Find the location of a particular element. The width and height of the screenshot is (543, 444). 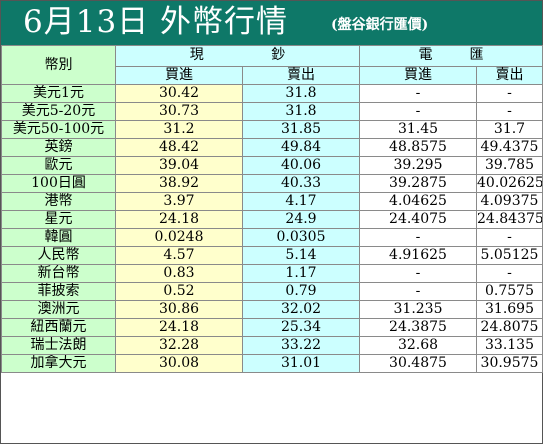

table-row: 港幣 3.97 4.17 4.04625 4.09375 is located at coordinates (272, 201).